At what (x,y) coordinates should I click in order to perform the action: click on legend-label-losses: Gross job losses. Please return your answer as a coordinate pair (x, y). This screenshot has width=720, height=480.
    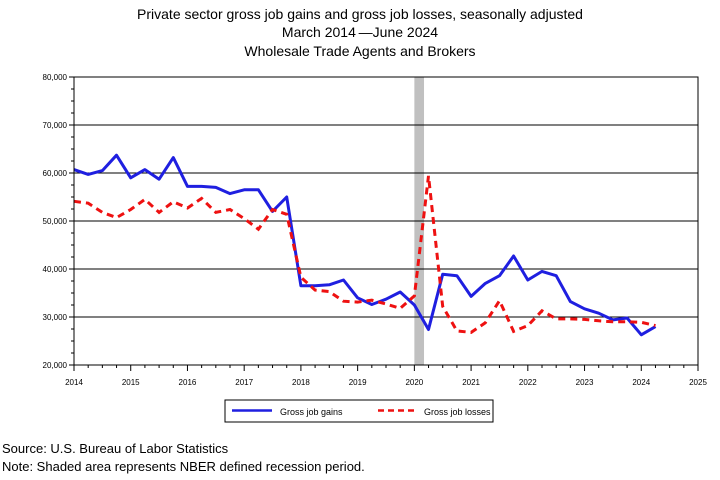
    Looking at the image, I should click on (457, 412).